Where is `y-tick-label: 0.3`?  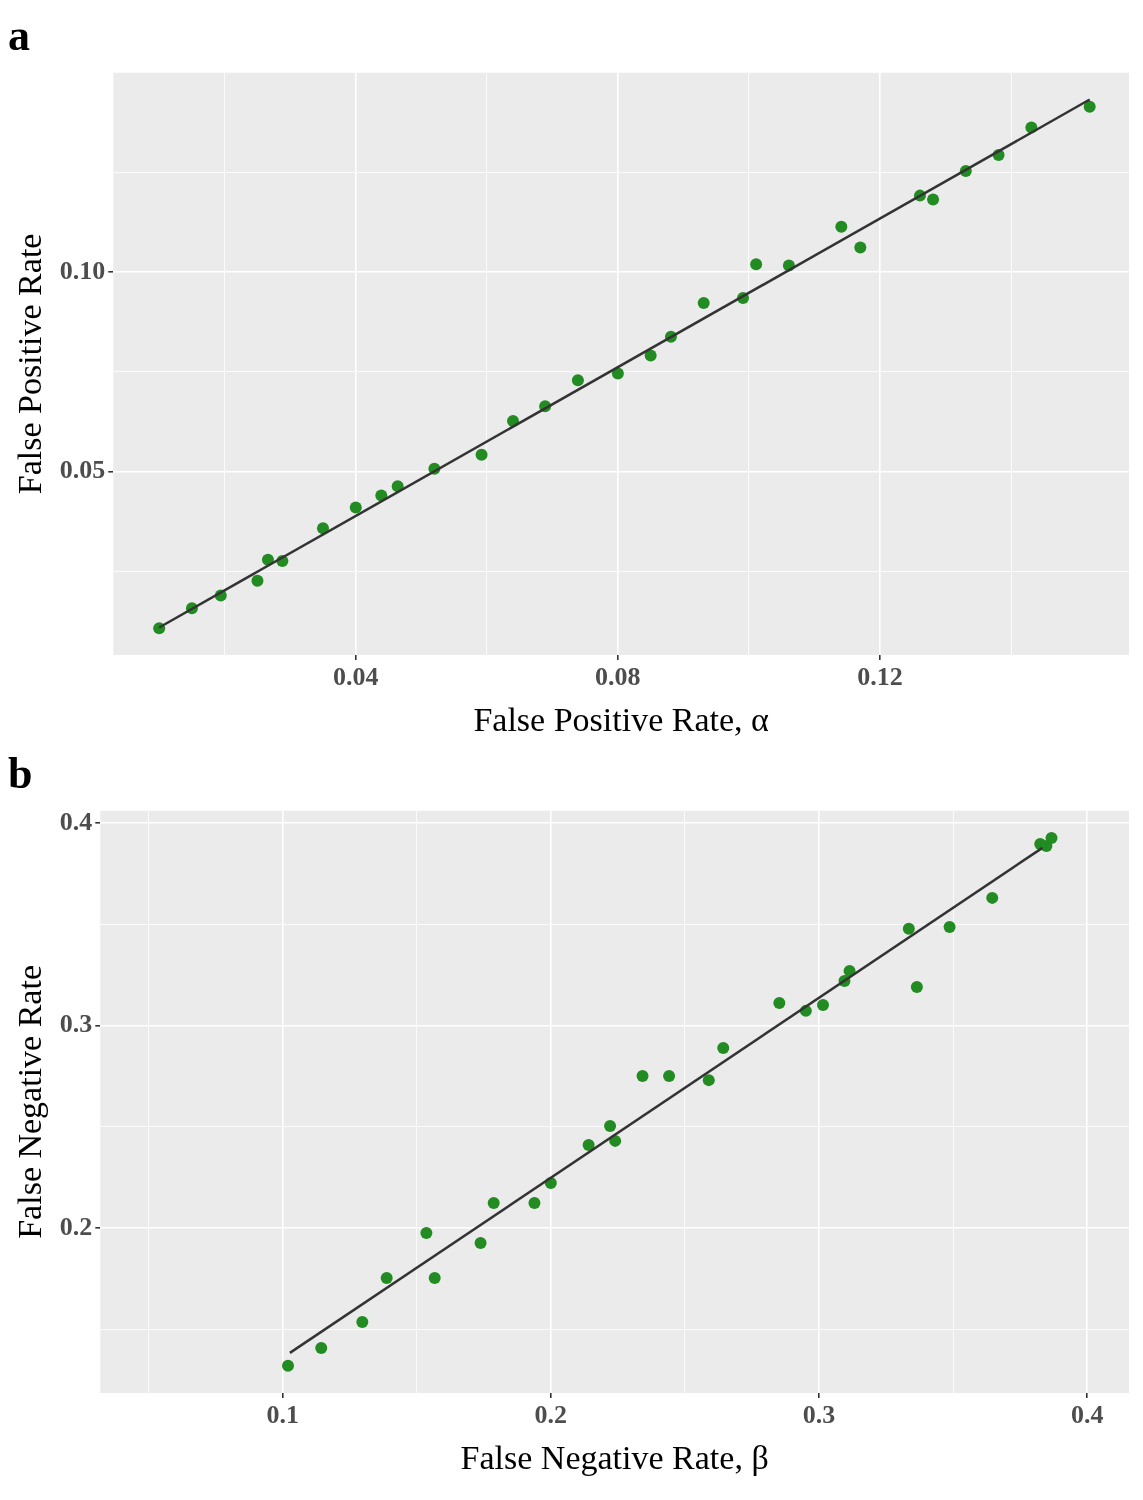 y-tick-label: 0.3 is located at coordinates (76, 1024).